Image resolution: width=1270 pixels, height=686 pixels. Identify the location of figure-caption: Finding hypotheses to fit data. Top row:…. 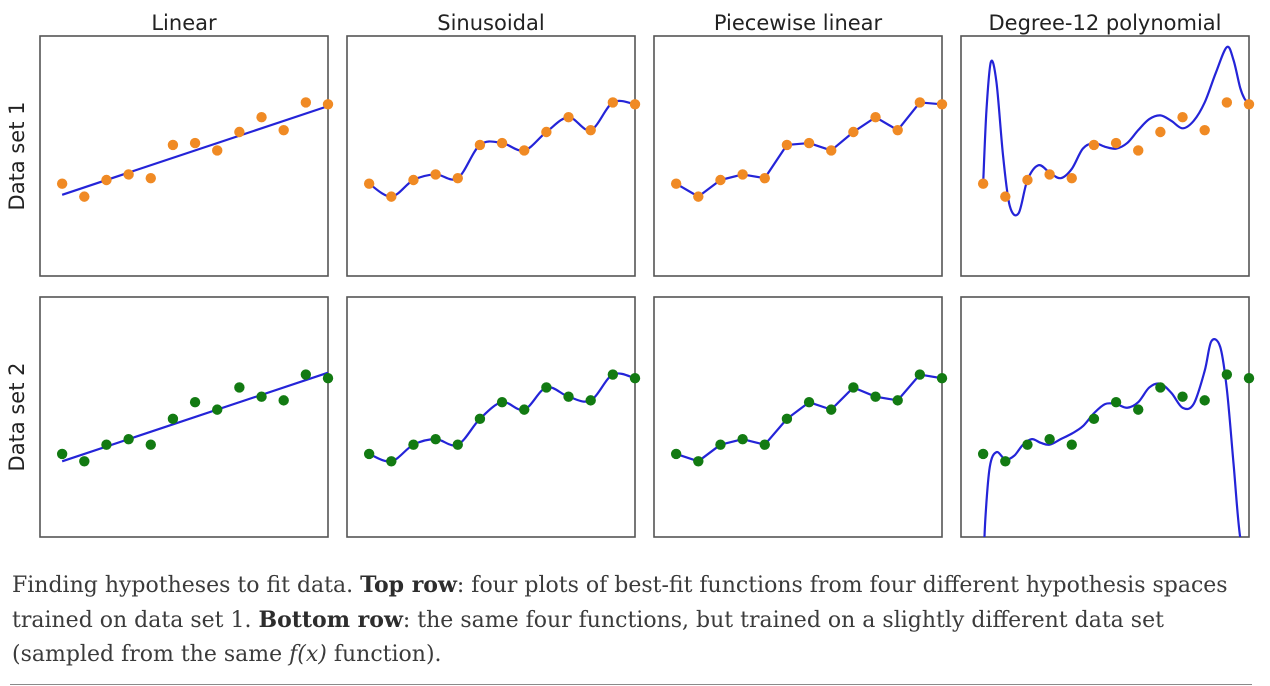
(632, 620).